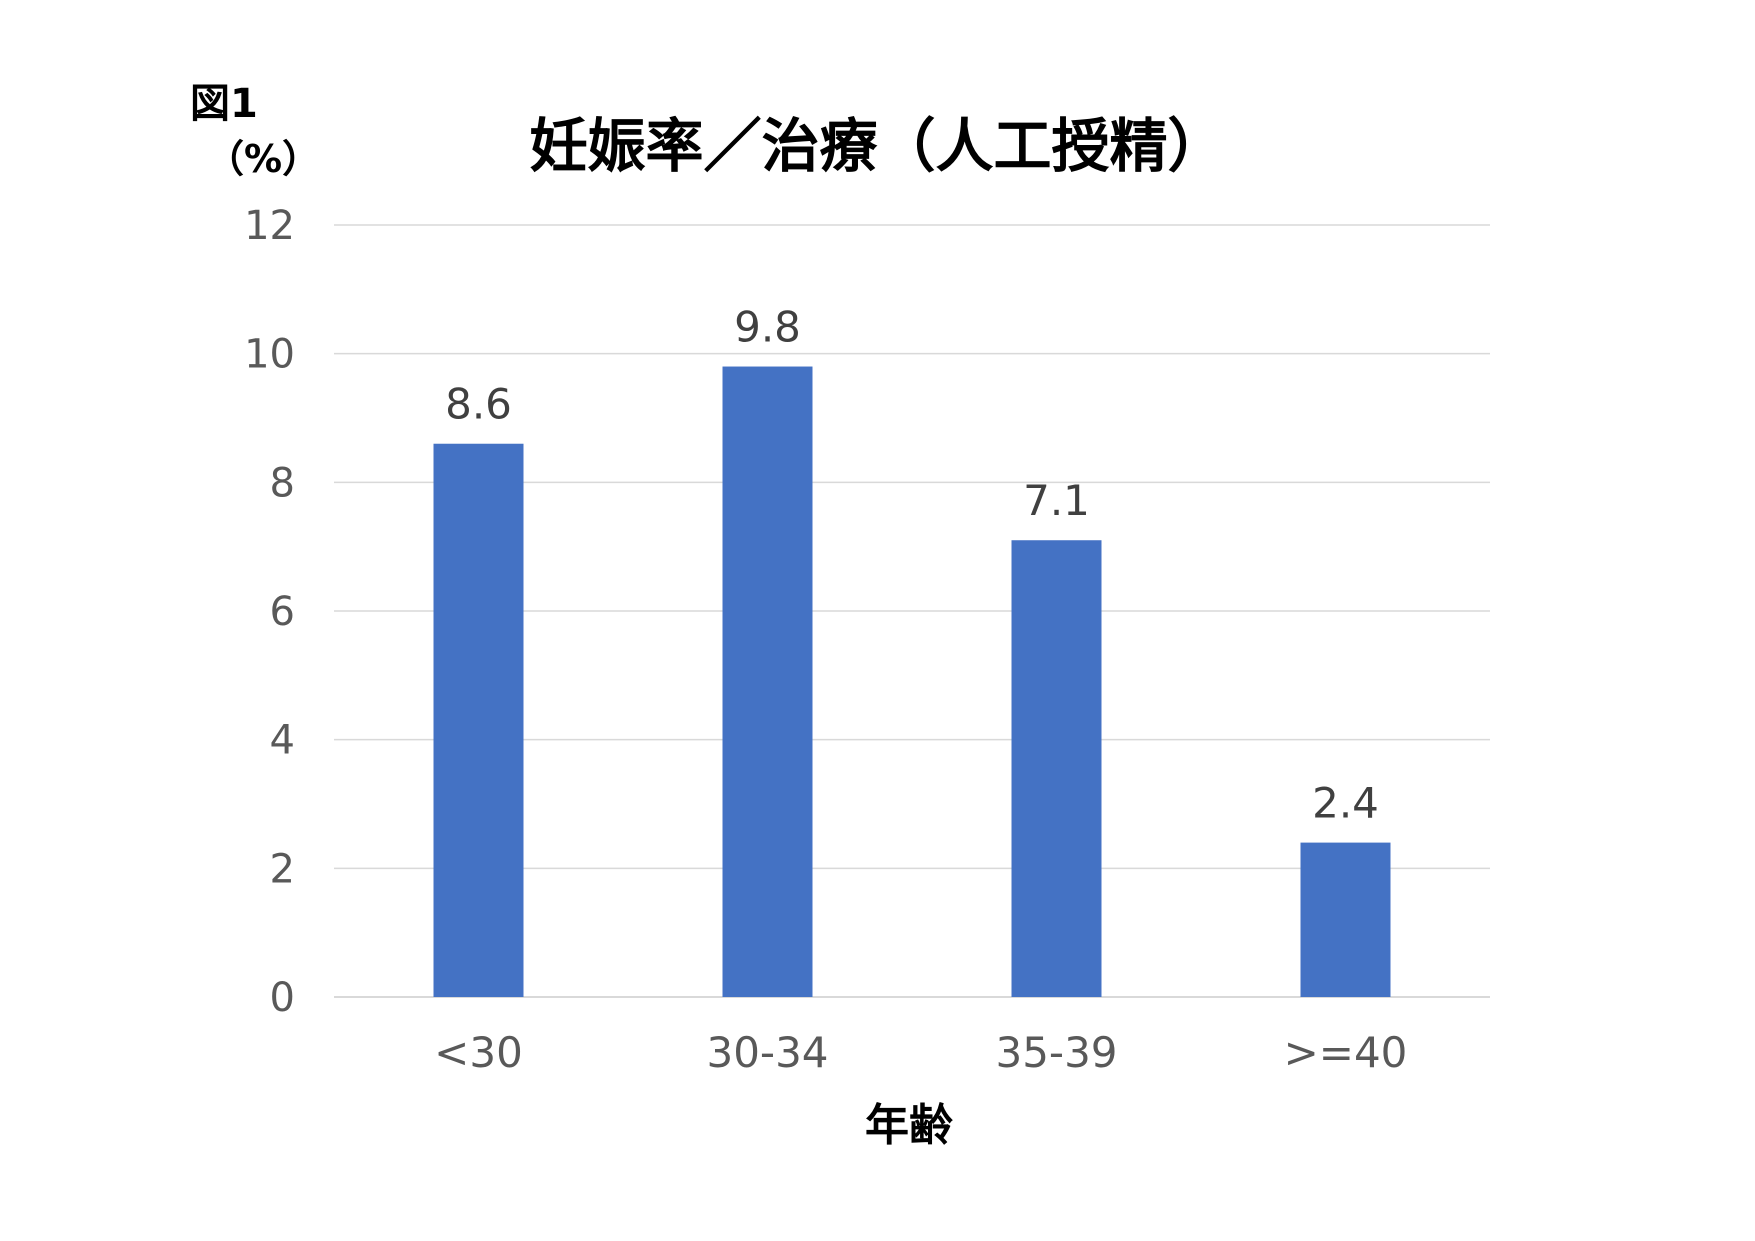  I want to click on data-label: 9.8, so click(767, 327).